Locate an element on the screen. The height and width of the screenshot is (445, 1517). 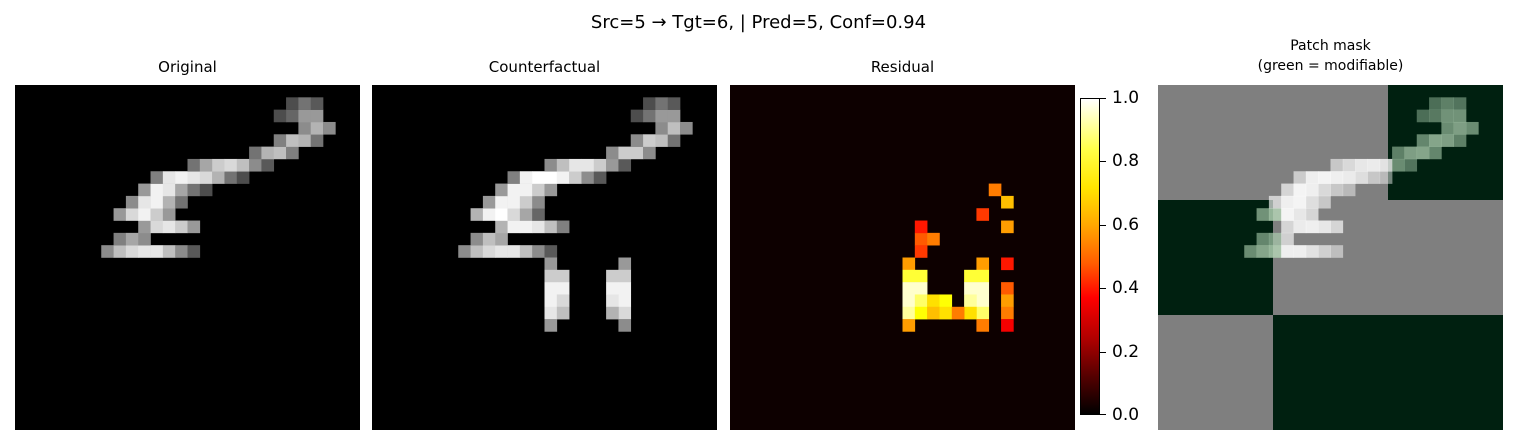
mask-patch-fixed is located at coordinates (1216, 143).